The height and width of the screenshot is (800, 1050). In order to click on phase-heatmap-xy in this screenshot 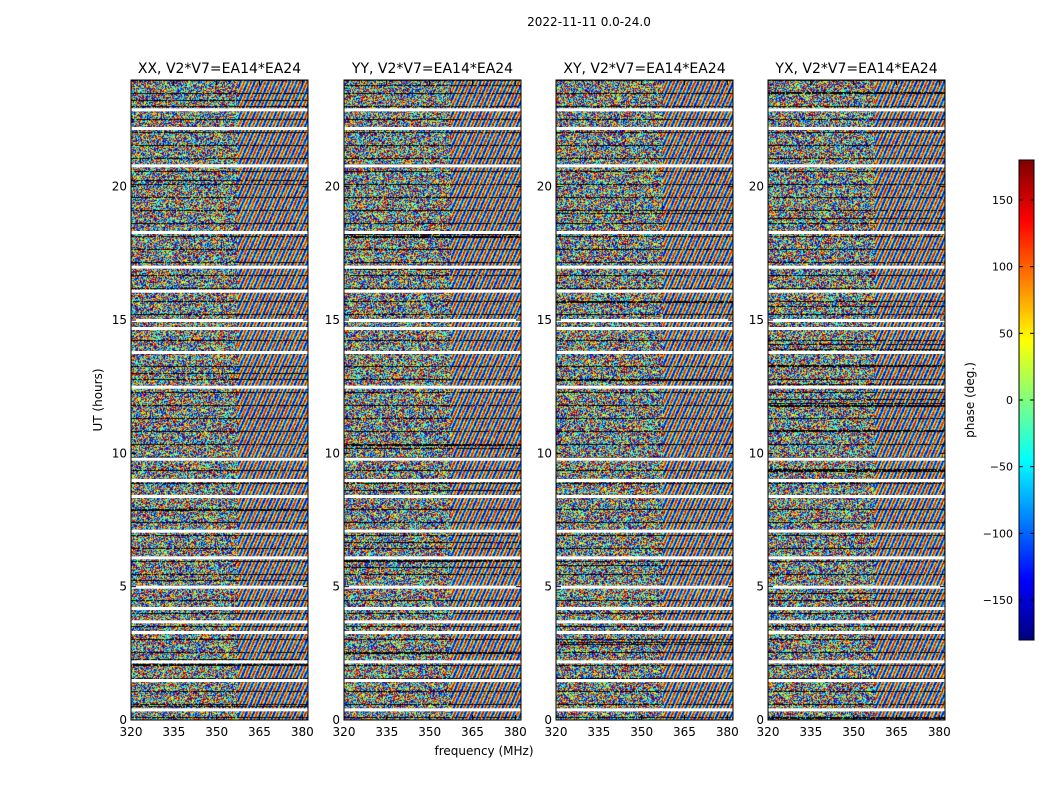, I will do `click(644, 400)`.